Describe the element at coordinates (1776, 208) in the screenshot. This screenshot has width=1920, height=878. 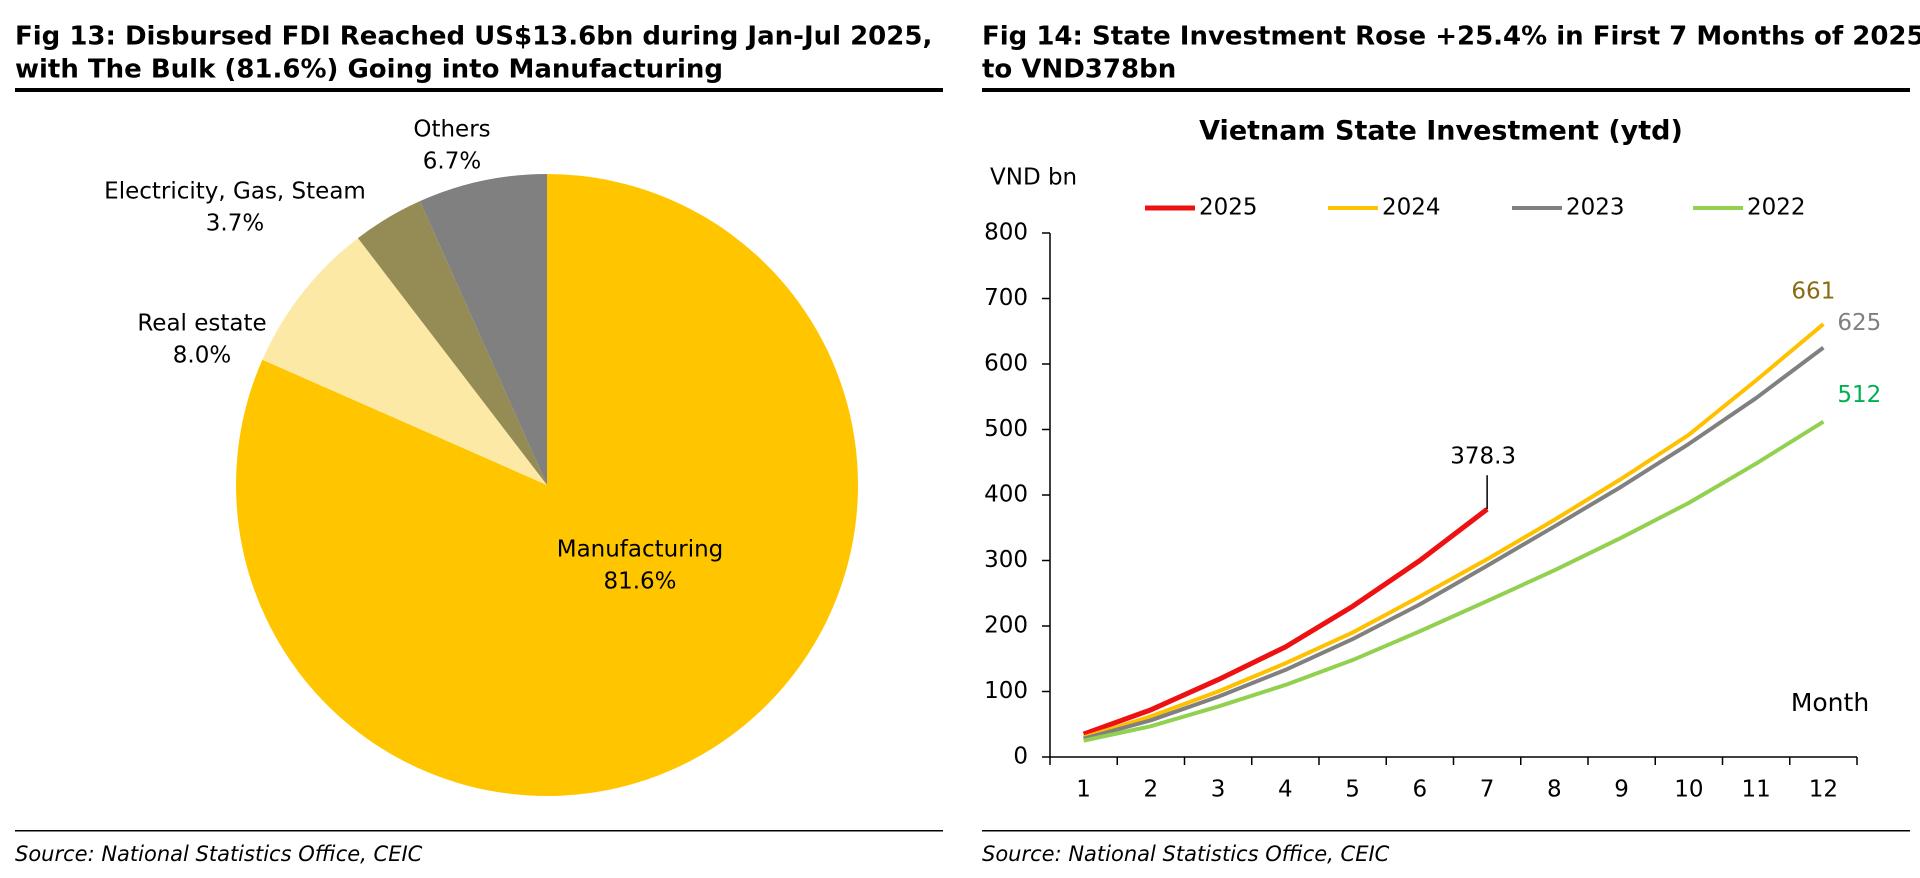
I see `legend-label: 2022` at that location.